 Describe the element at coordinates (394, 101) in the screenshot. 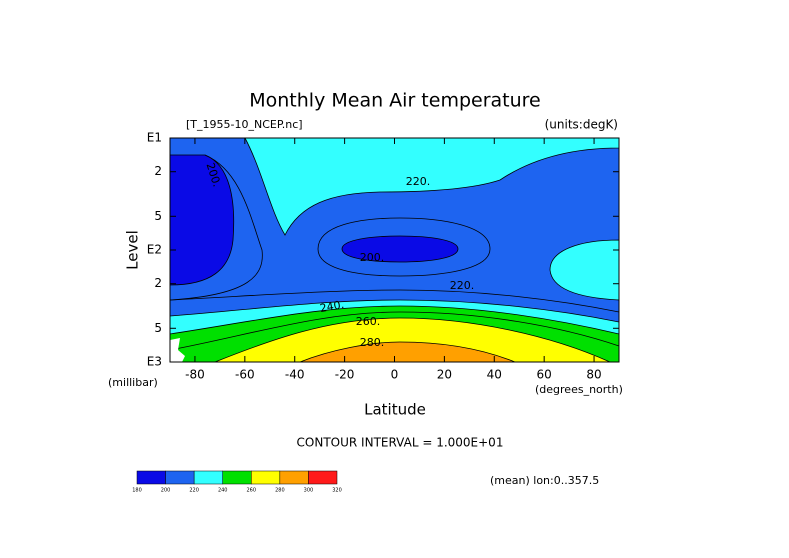

I see `chart-title: Monthly Mean Air temperature` at that location.